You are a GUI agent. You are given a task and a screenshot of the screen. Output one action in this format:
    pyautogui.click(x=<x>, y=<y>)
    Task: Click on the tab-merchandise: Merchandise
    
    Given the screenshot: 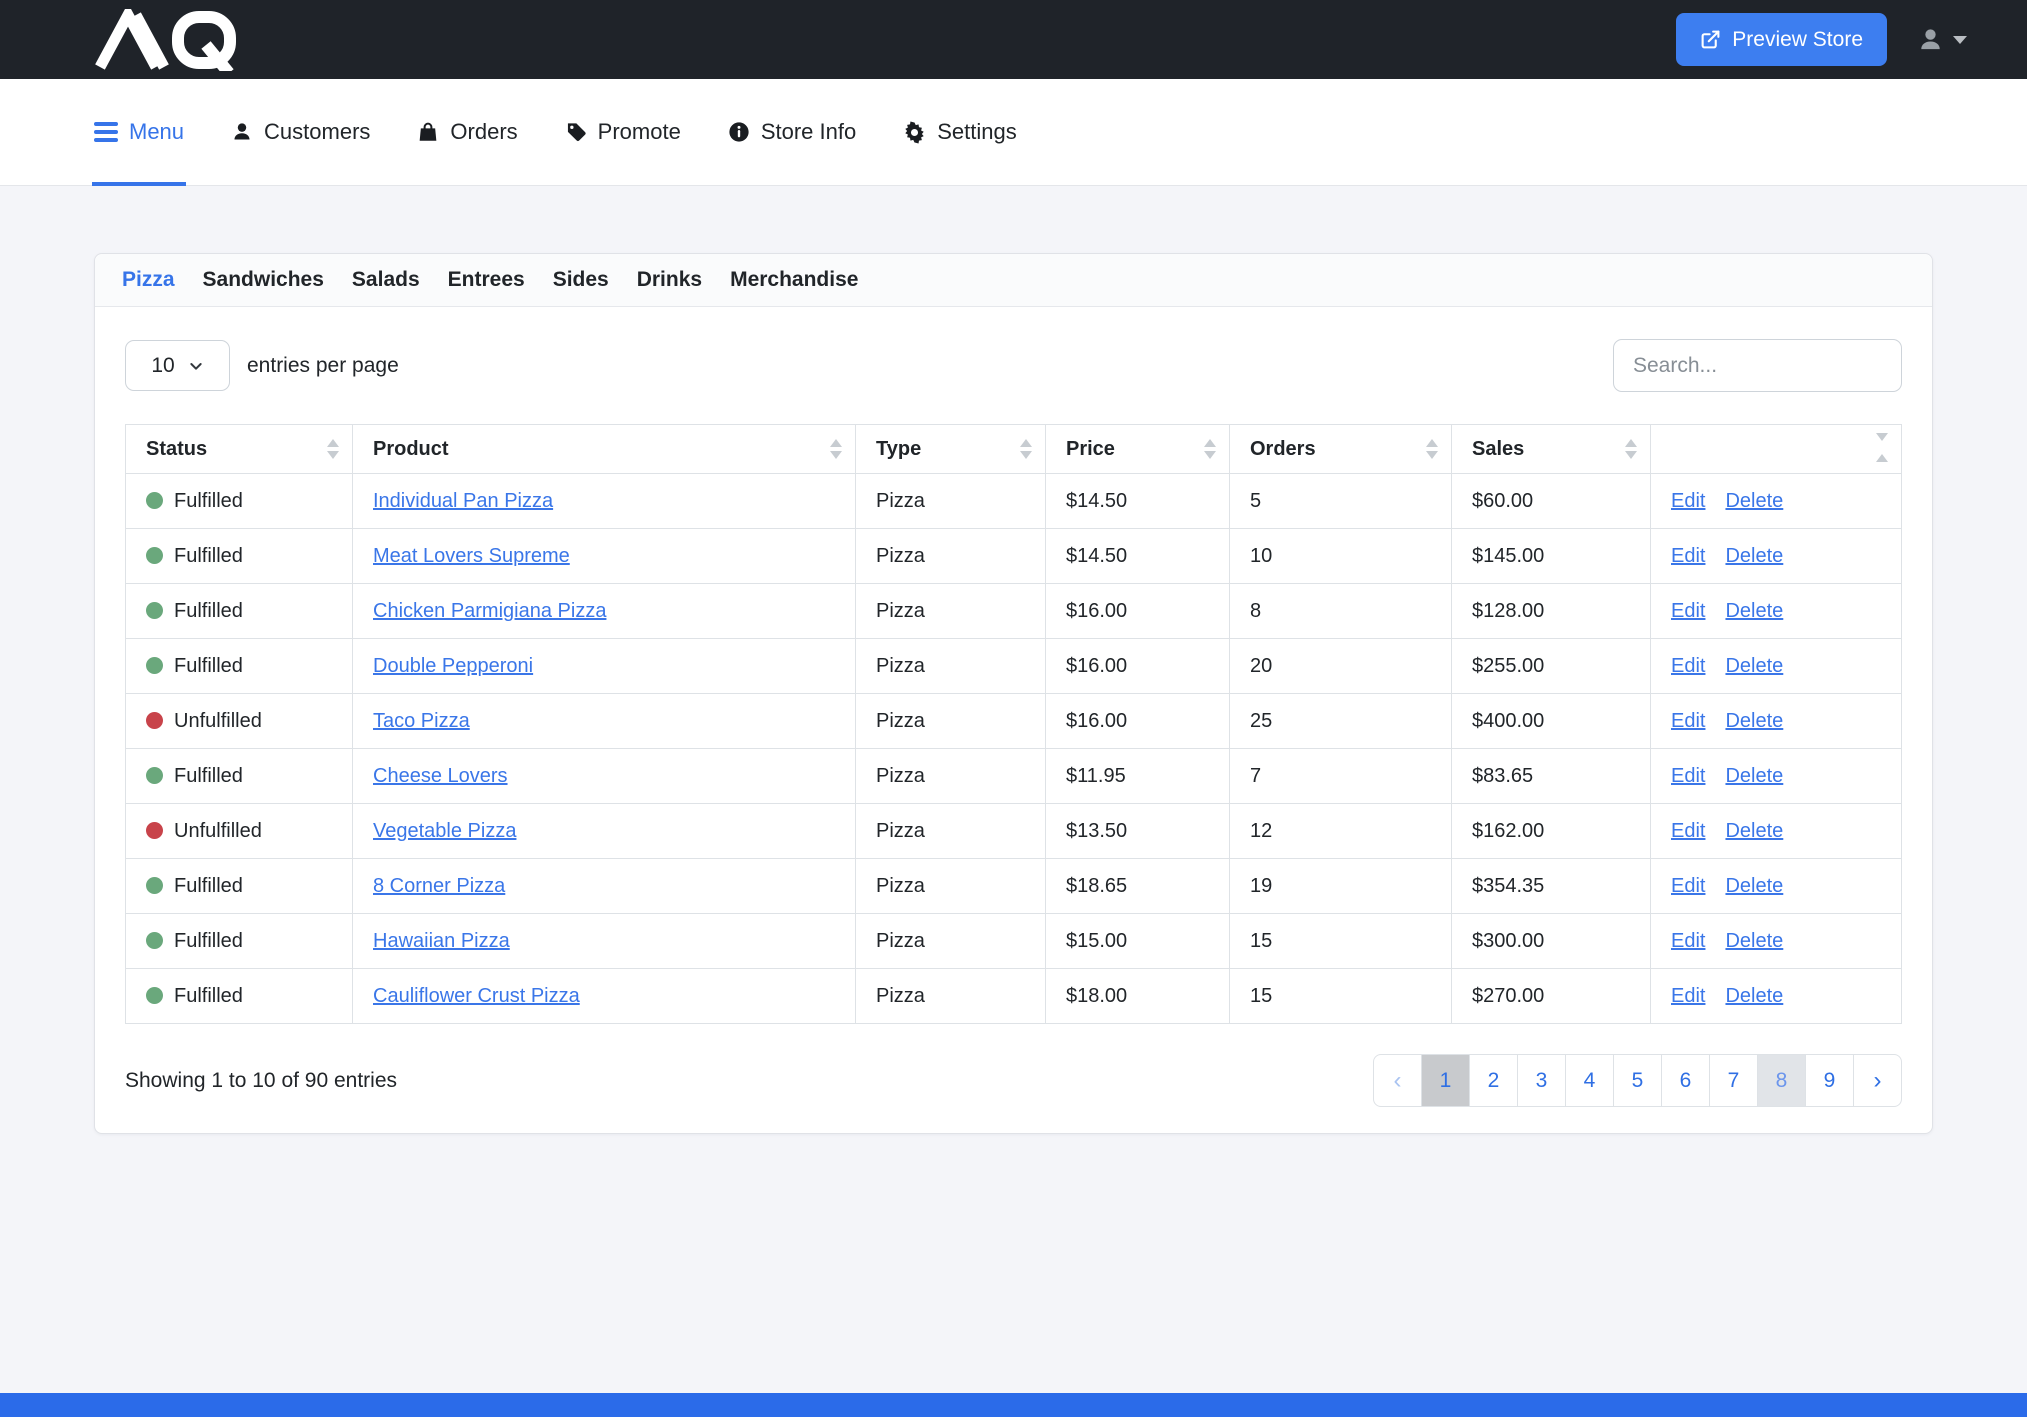 What is the action you would take?
    pyautogui.click(x=794, y=279)
    